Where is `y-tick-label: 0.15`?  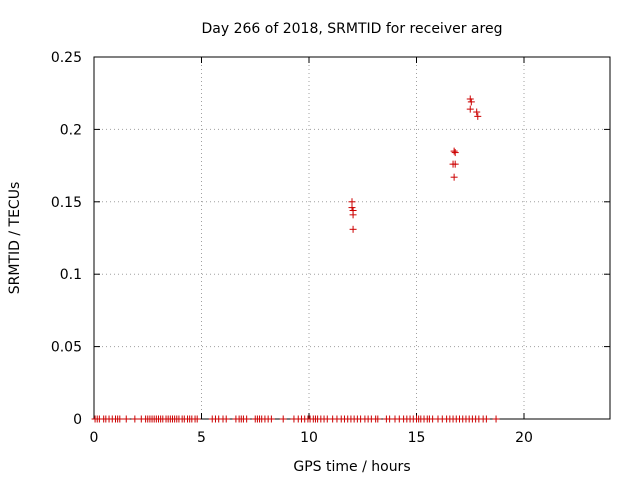
y-tick-label: 0.15 is located at coordinates (66, 203).